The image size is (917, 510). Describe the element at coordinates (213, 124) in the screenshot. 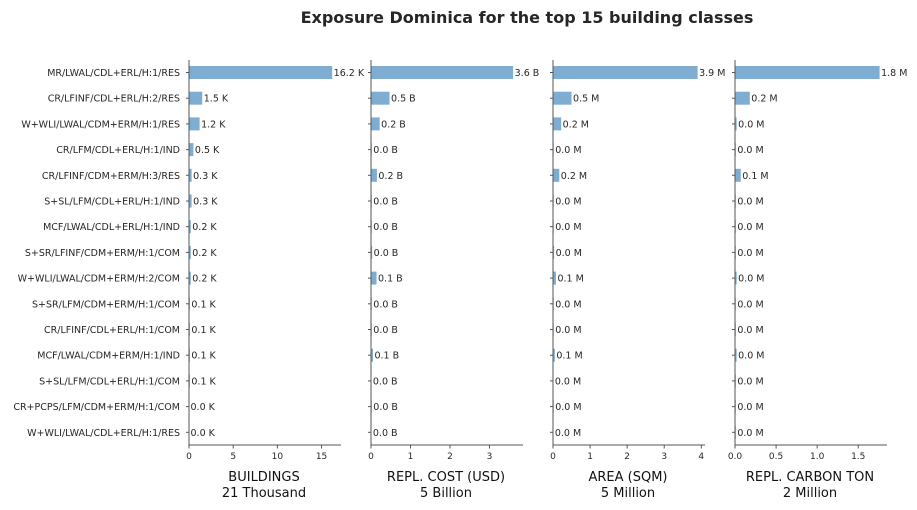

I see `buildings-value-label: 1.2 K` at that location.